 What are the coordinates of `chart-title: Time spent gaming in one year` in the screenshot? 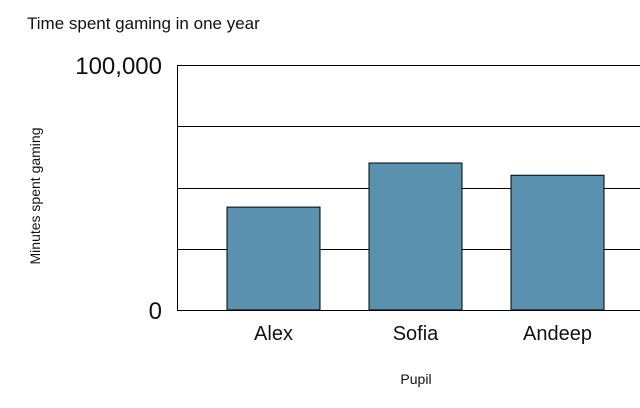 It's located at (143, 23).